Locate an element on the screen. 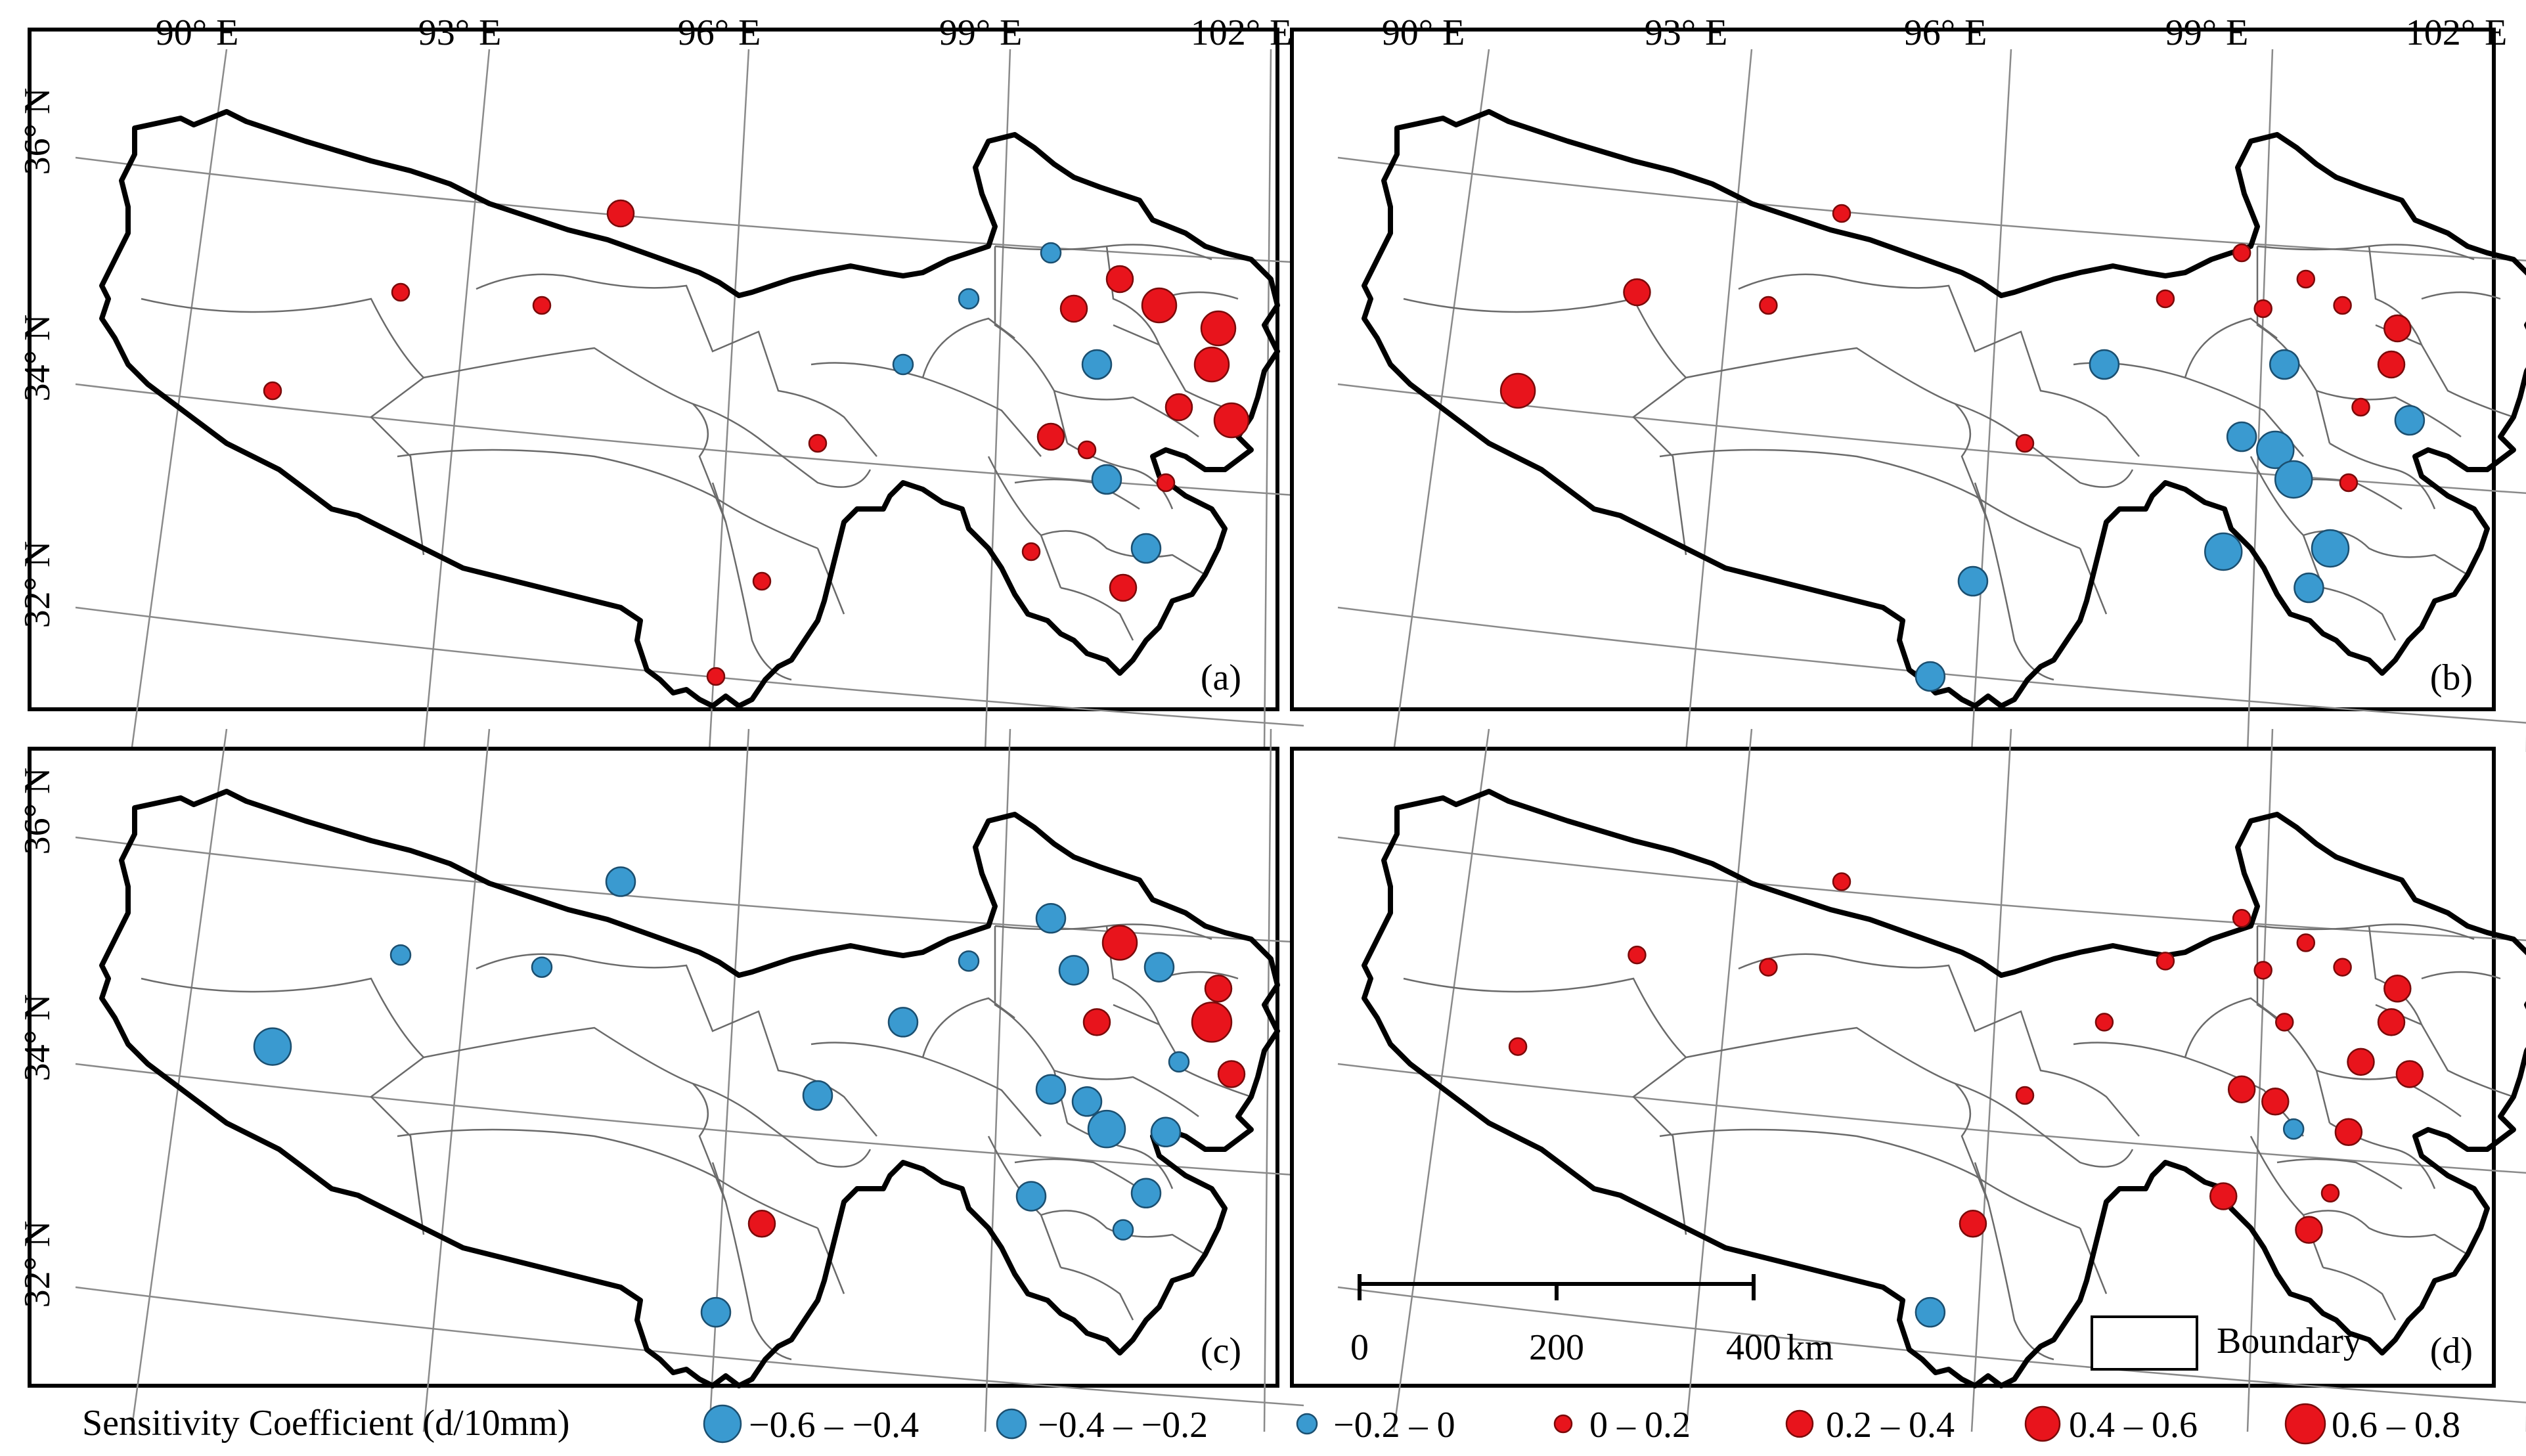 The height and width of the screenshot is (1456, 2526). lon-label-96e-a: 96° E is located at coordinates (719, 32).